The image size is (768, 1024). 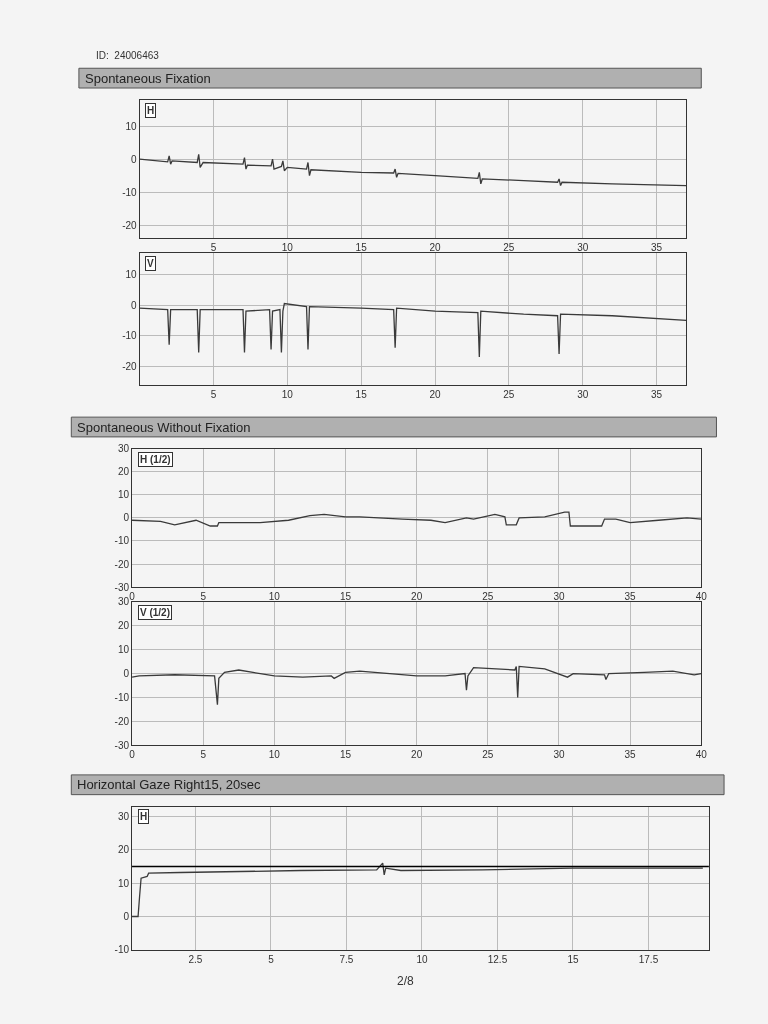 What do you see at coordinates (169, 784) in the screenshot?
I see `chart-title: Horizontal Gaze Right15, 20sec` at bounding box center [169, 784].